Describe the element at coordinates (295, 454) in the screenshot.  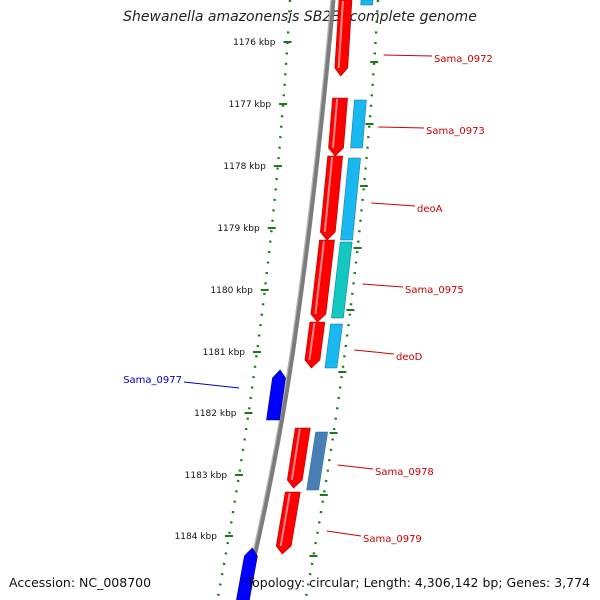
I see `gene-arrow-sama0978-highlight` at that location.